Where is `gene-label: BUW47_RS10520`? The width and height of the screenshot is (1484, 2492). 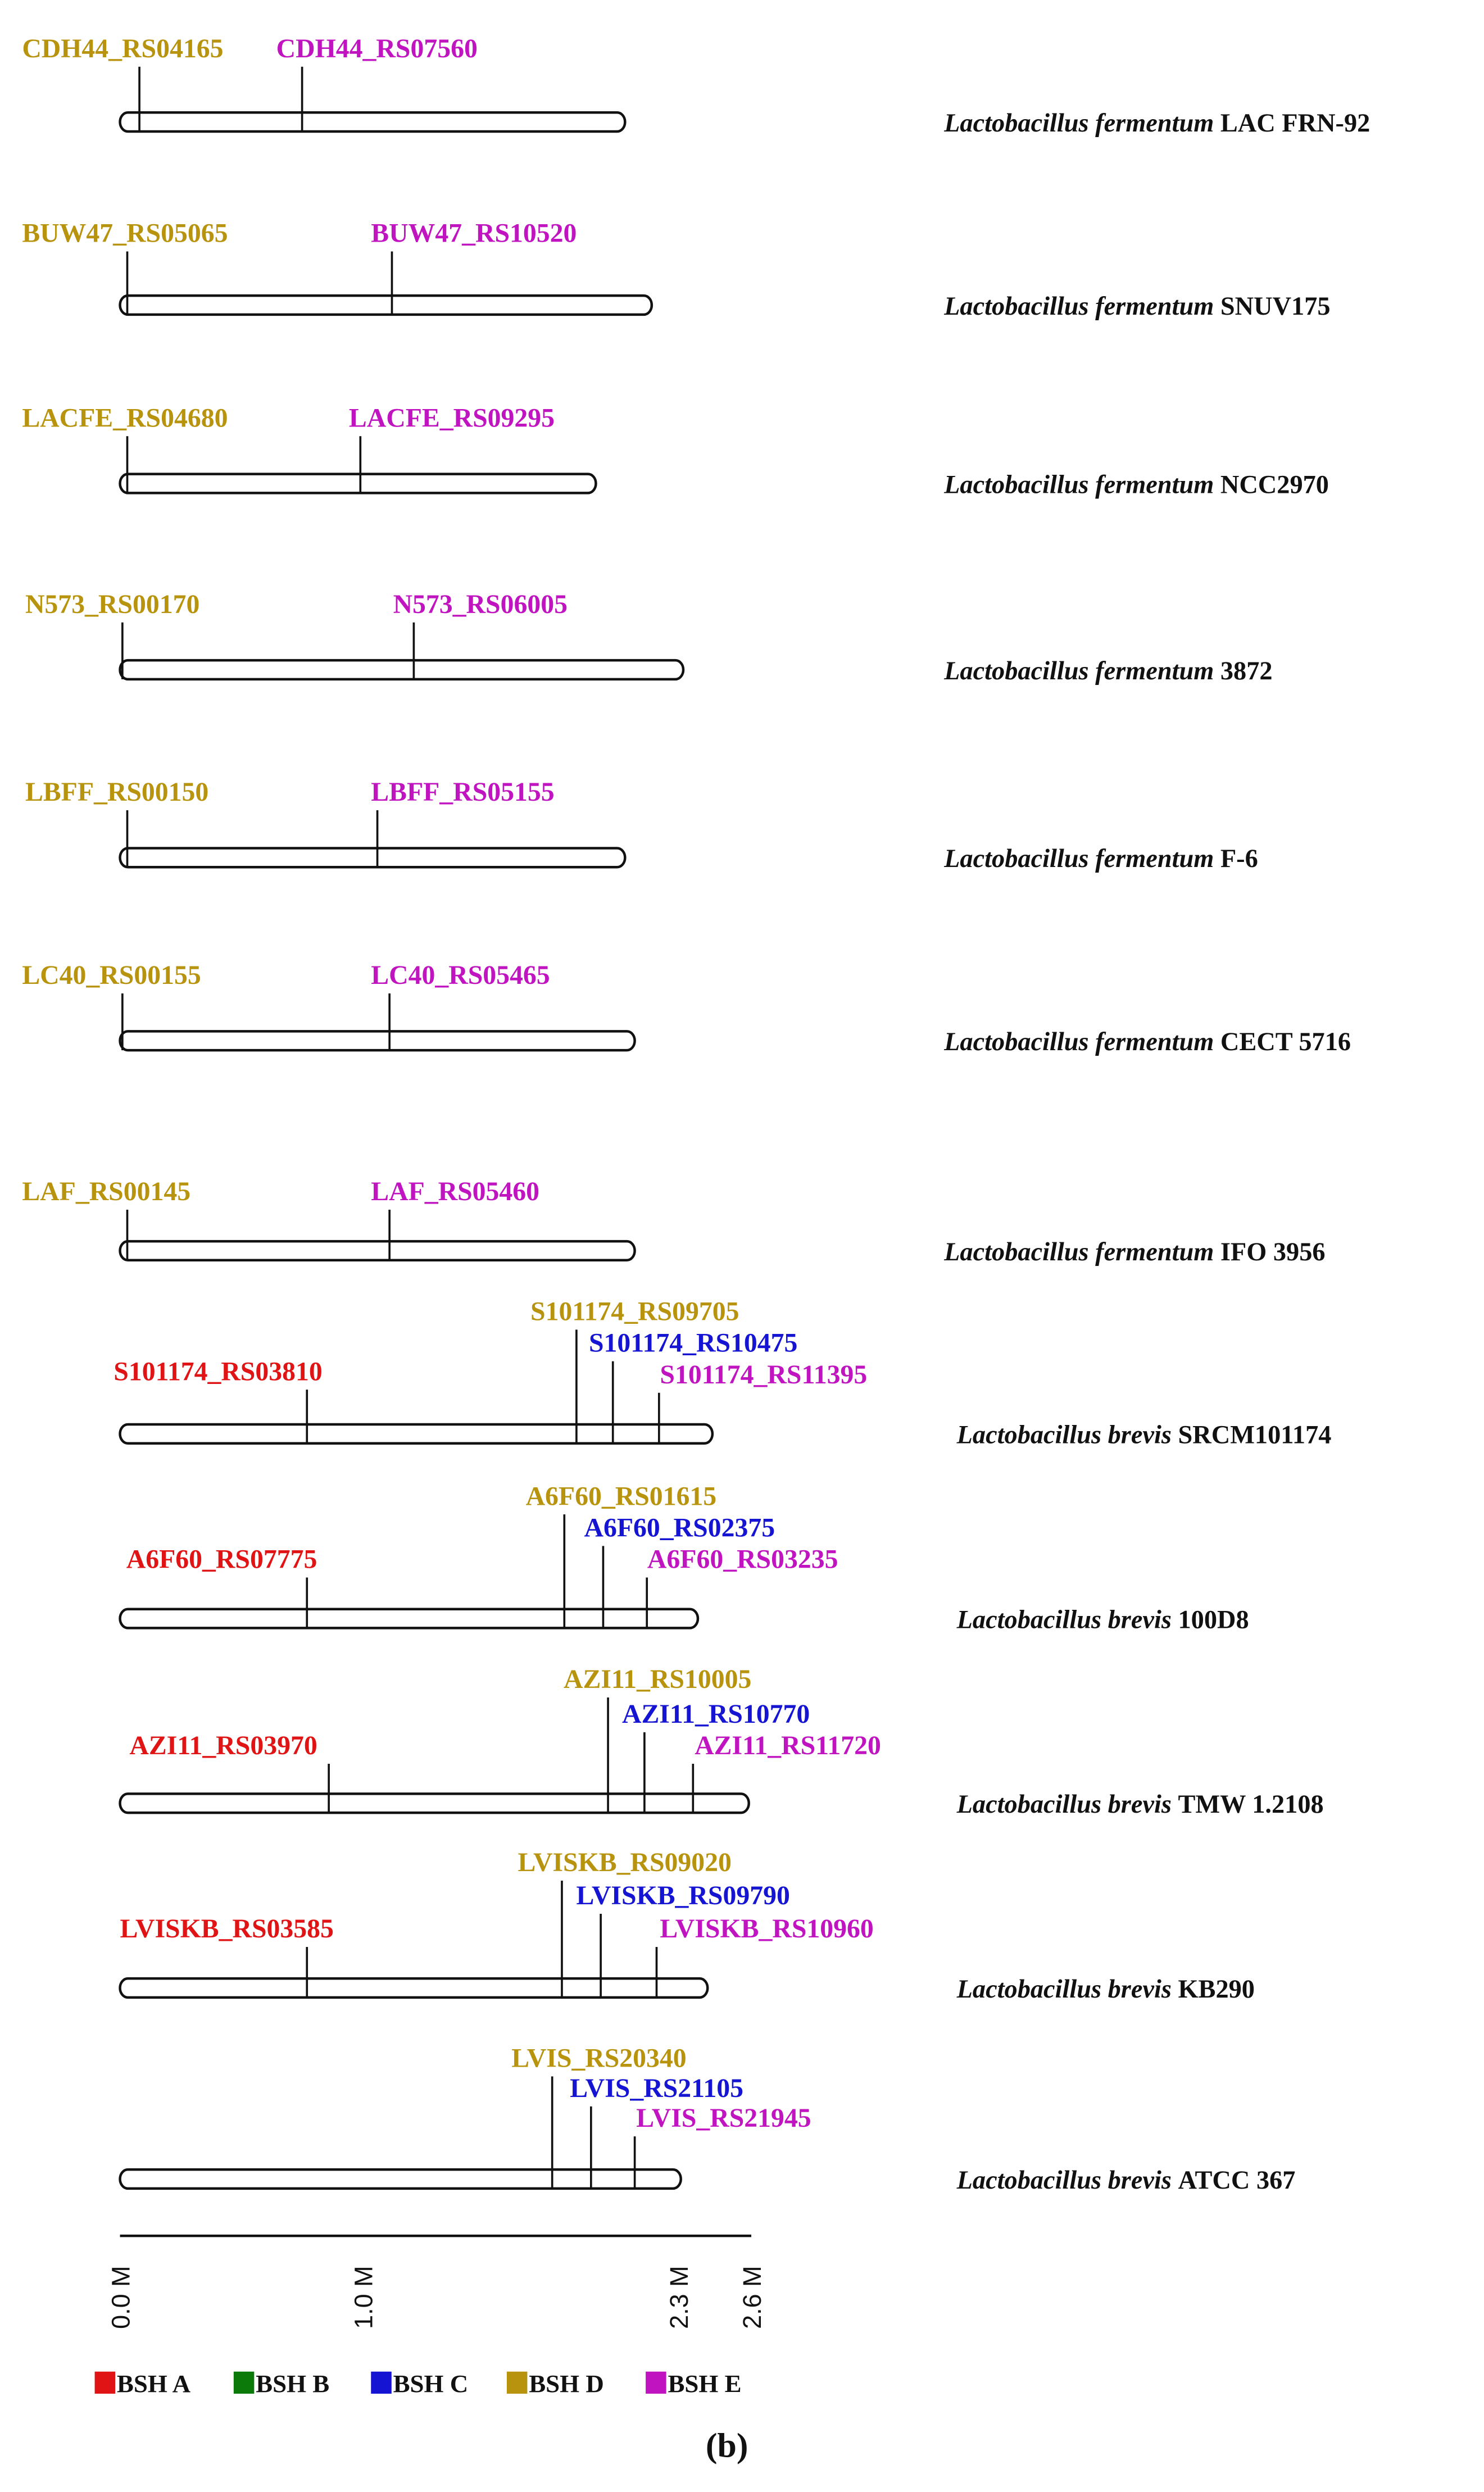
gene-label: BUW47_RS10520 is located at coordinates (474, 234).